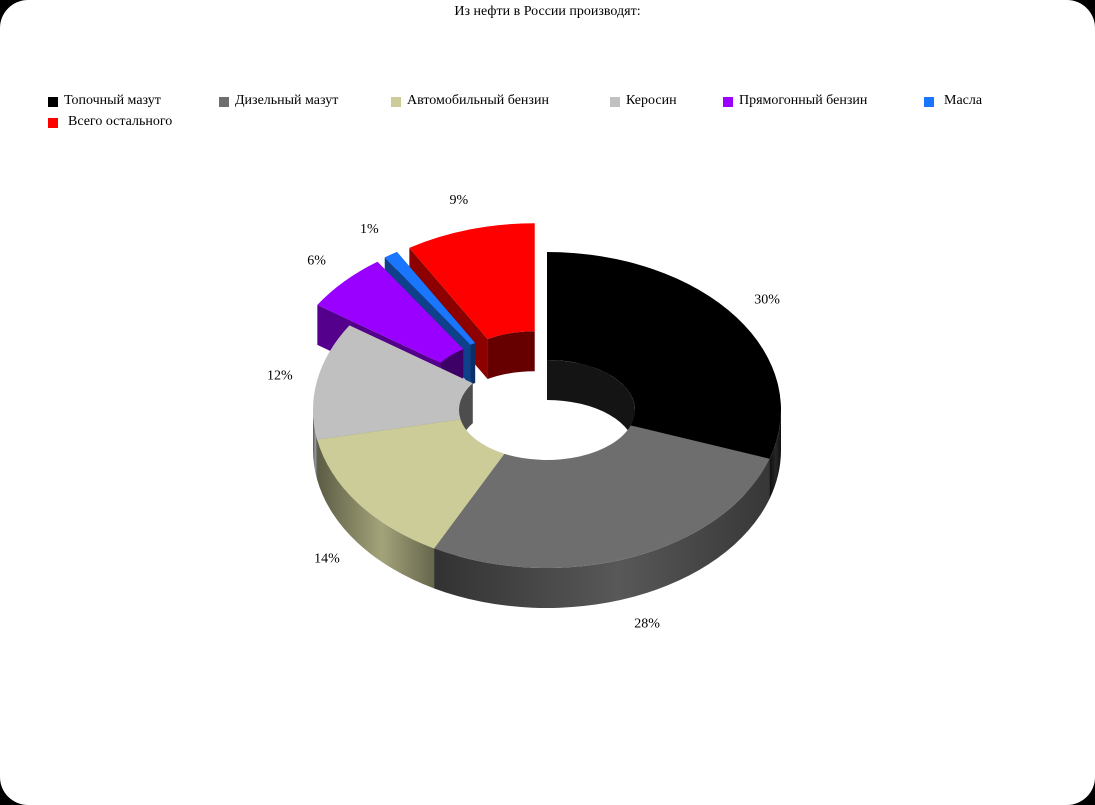 The width and height of the screenshot is (1095, 805). Describe the element at coordinates (369, 229) in the screenshot. I see `data-label: 1%` at that location.